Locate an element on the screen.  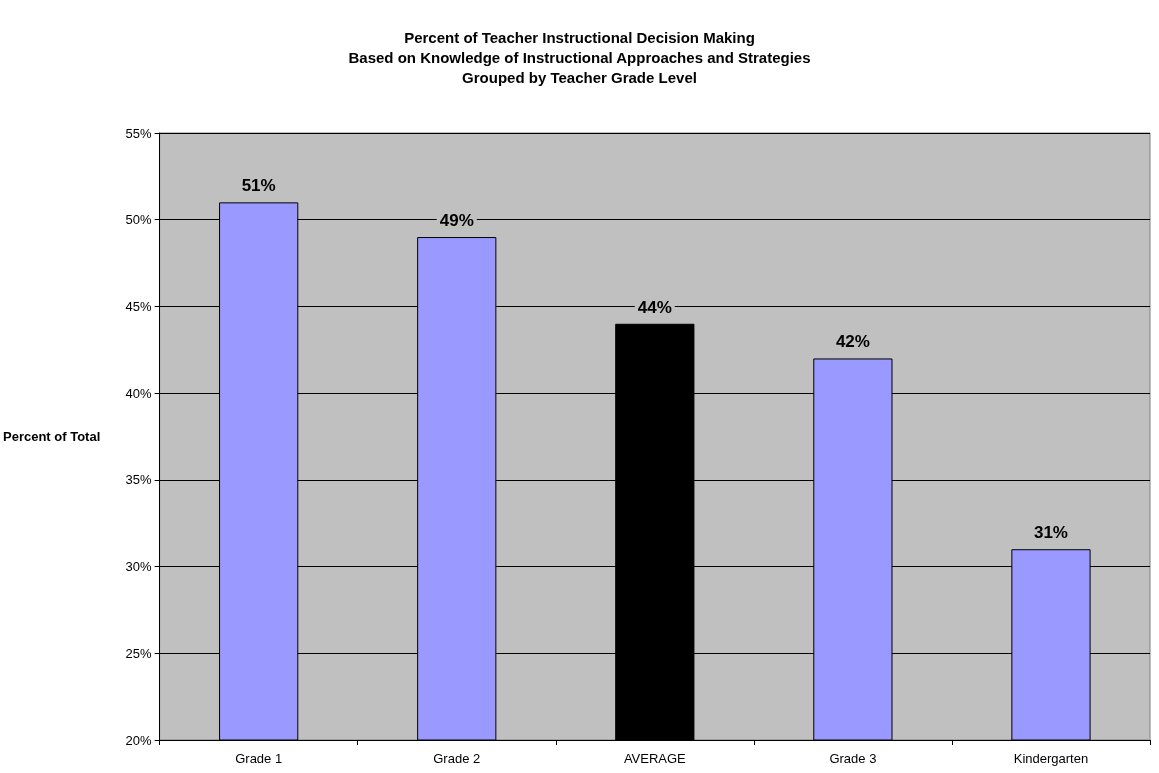
x-tick-label: Grade 3 is located at coordinates (853, 758).